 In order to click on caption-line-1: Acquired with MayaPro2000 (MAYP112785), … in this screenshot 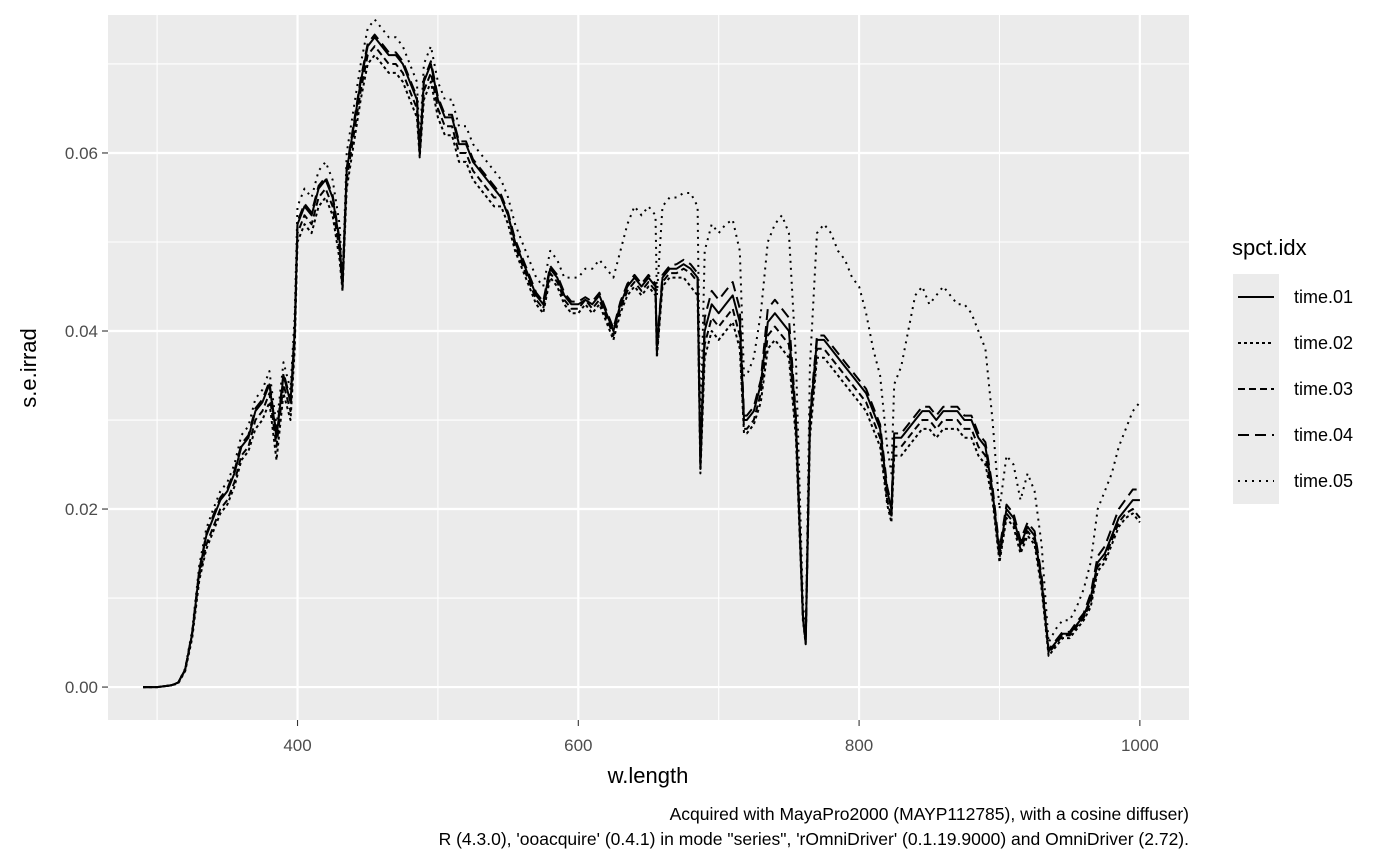, I will do `click(929, 814)`.